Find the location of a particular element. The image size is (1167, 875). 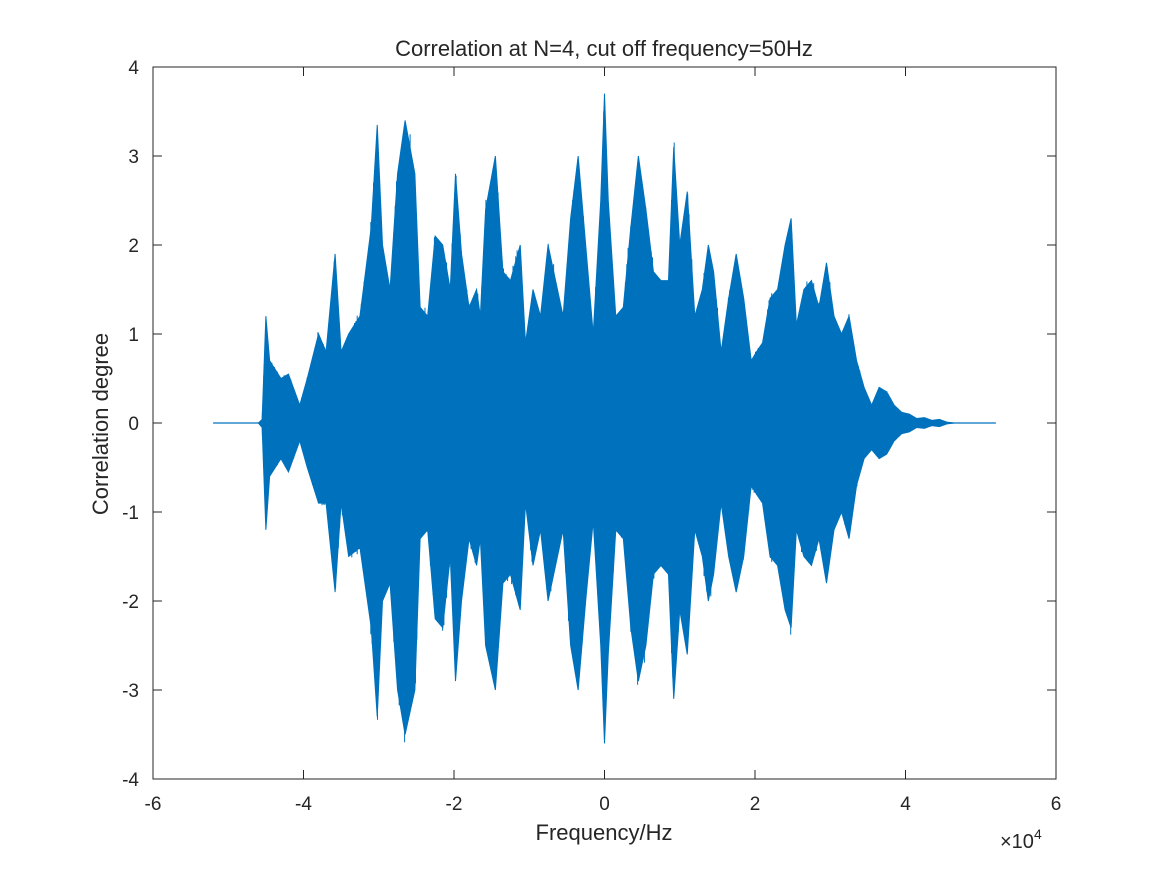

y-tick-label: 1 is located at coordinates (133, 335).